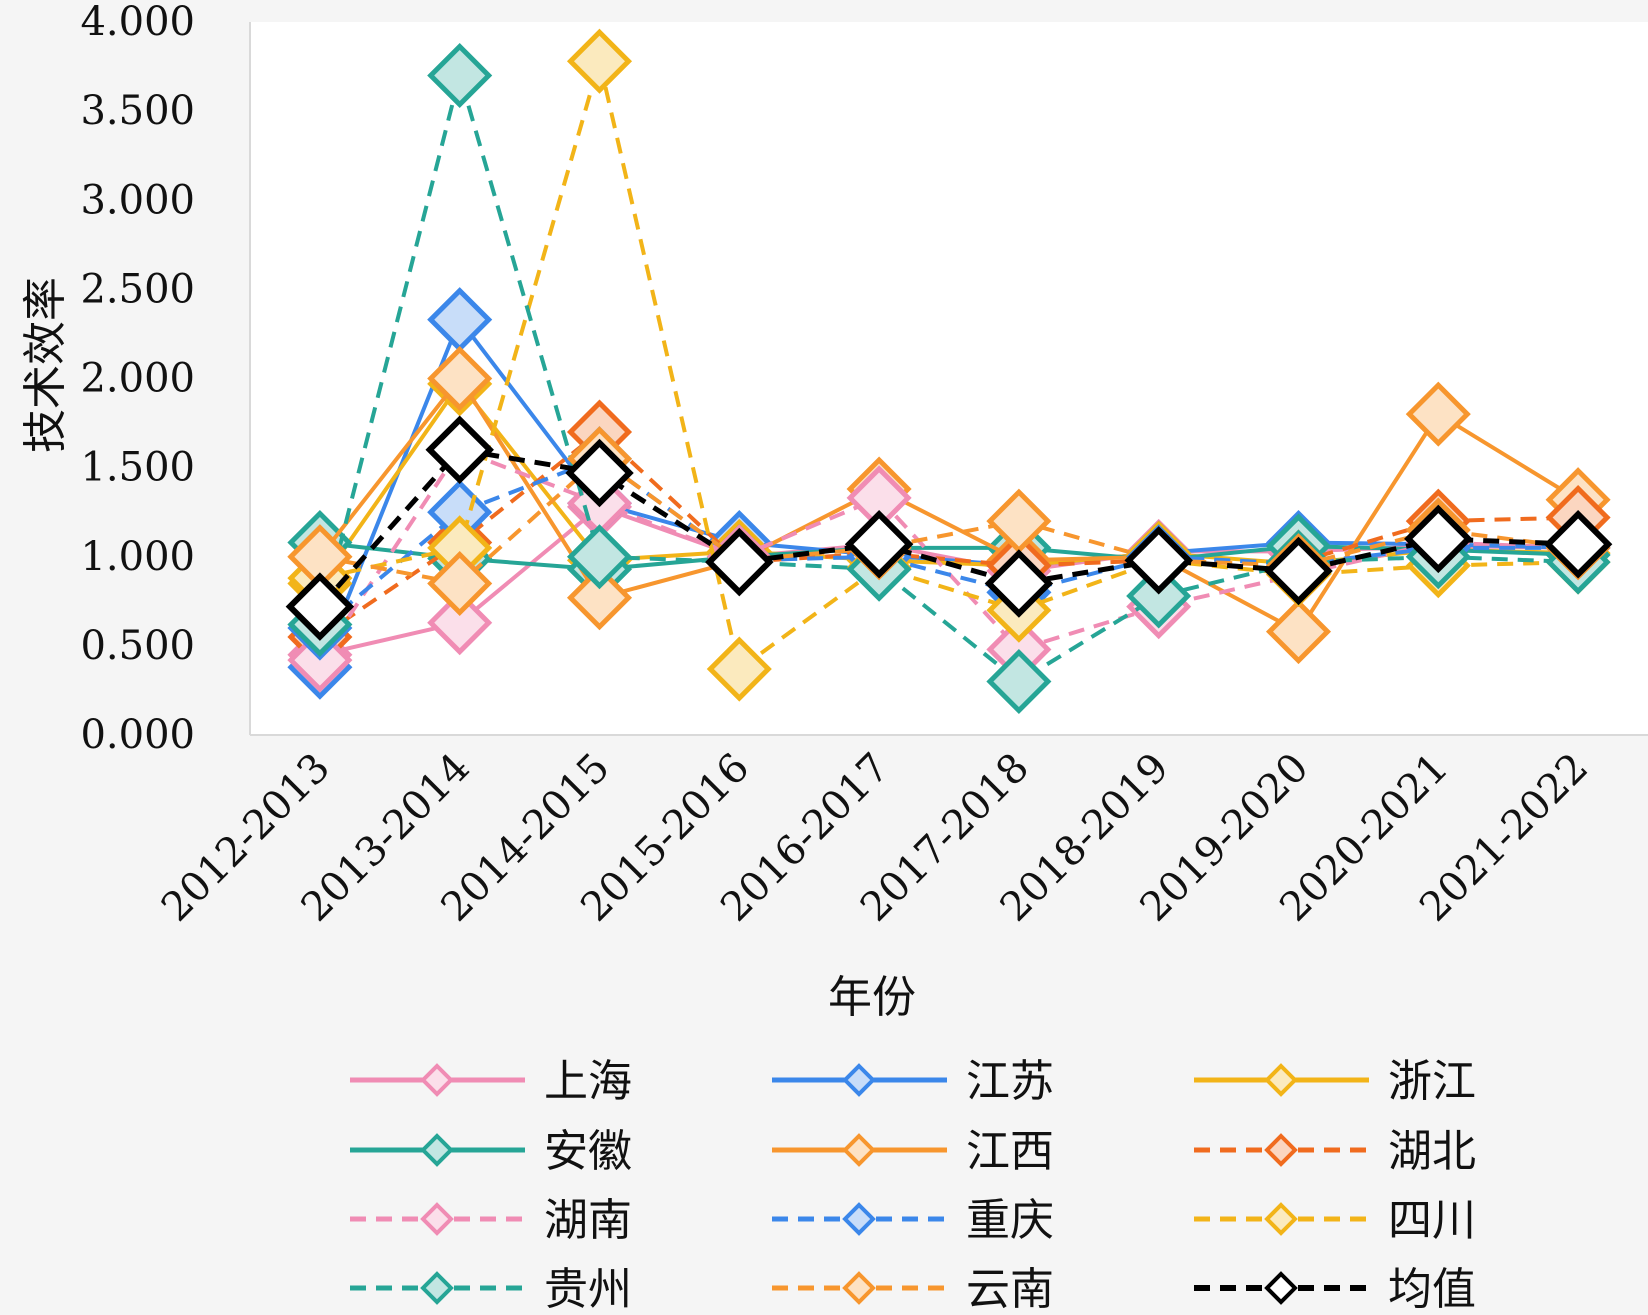 The width and height of the screenshot is (1648, 1315). What do you see at coordinates (491, 1151) in the screenshot?
I see `legend-item: 安徽` at bounding box center [491, 1151].